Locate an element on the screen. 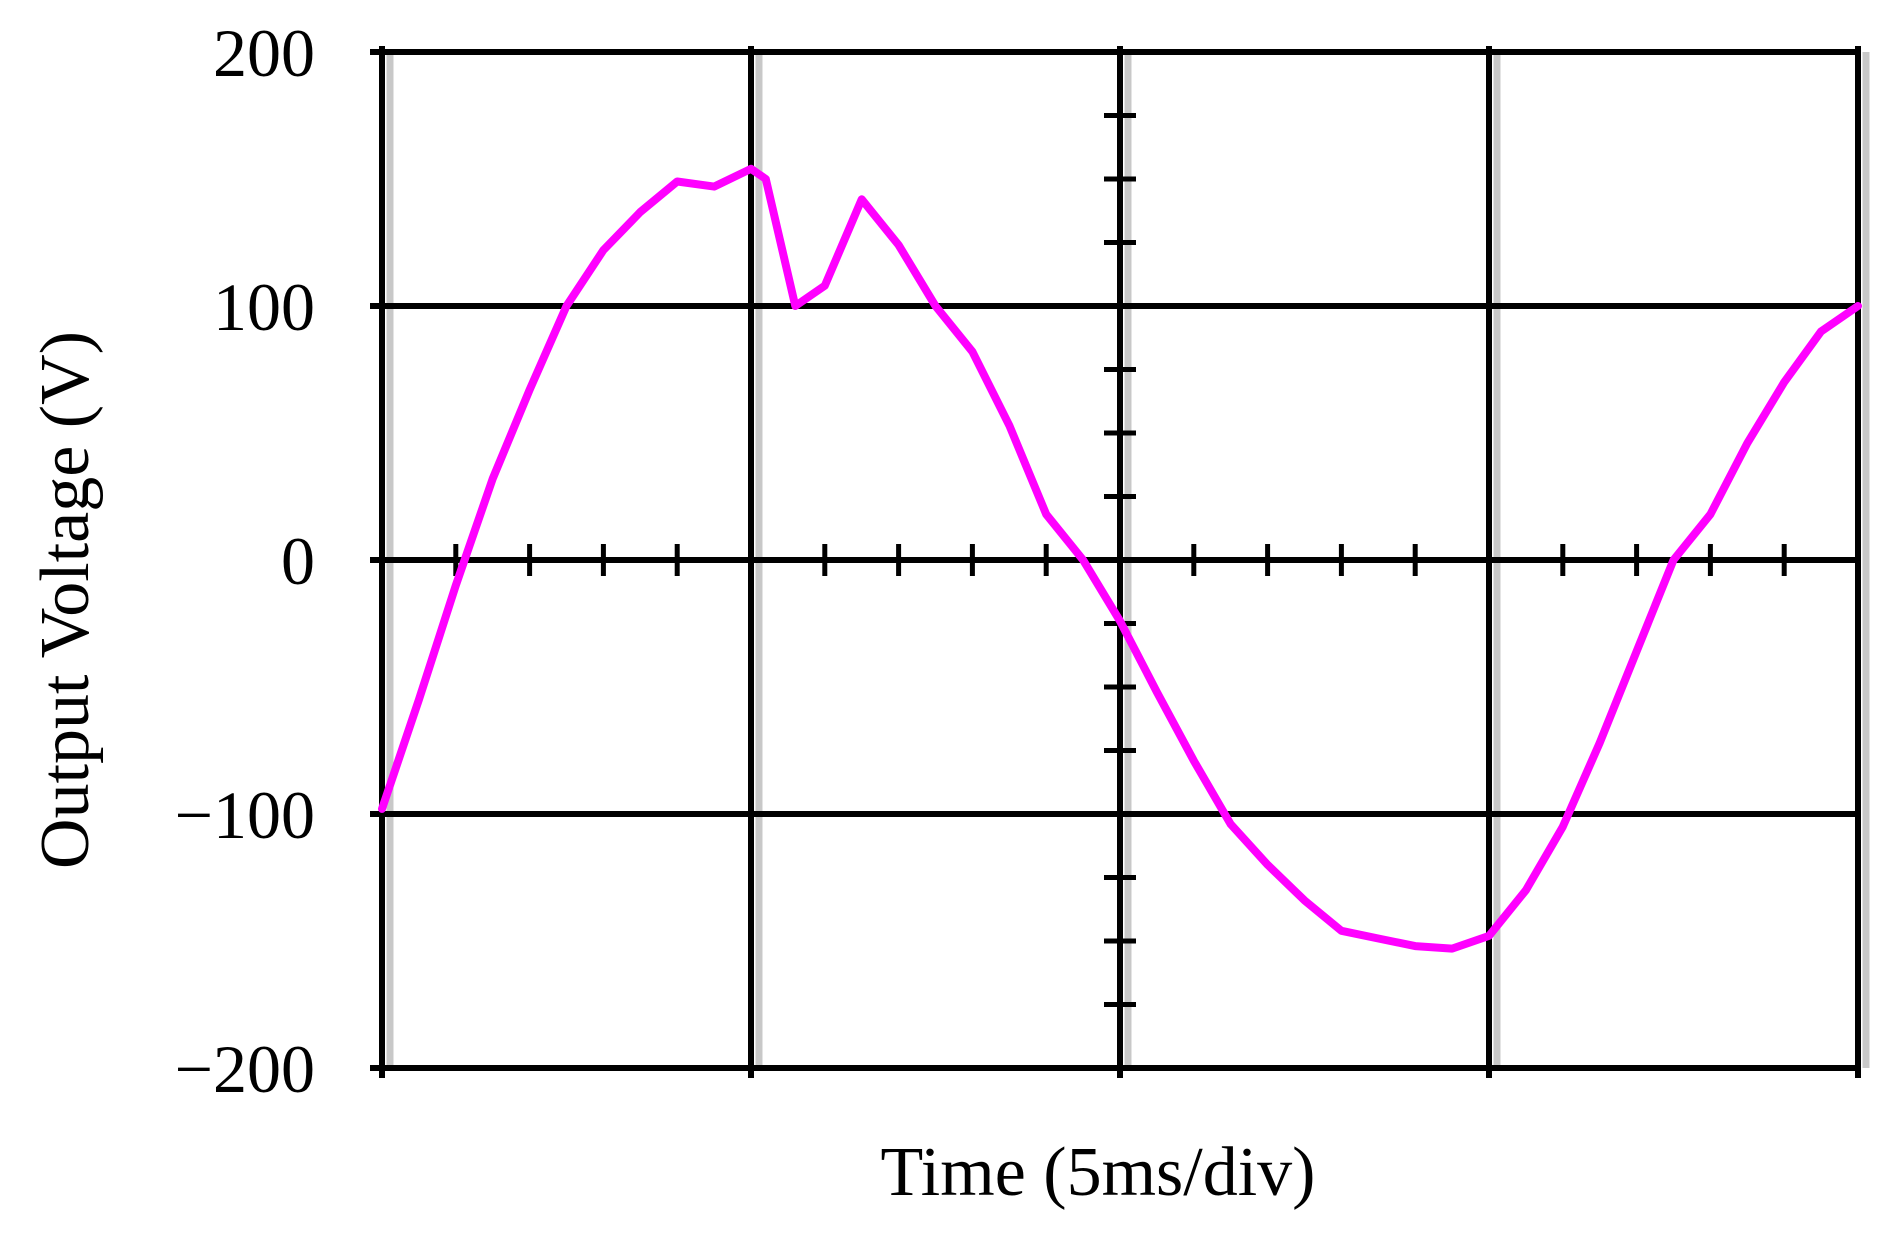  y-tick-label: 200 is located at coordinates (264, 53).